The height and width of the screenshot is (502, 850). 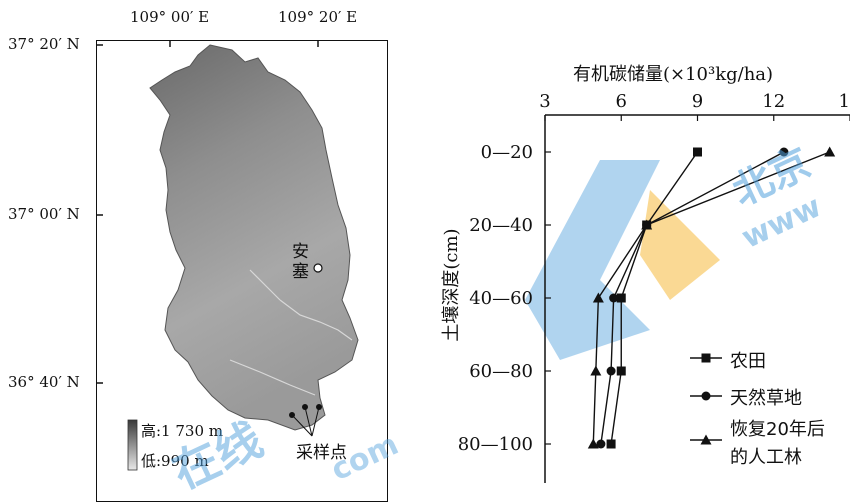 I want to click on legend-entry-3a: 恢复20年后, so click(x=777, y=429).